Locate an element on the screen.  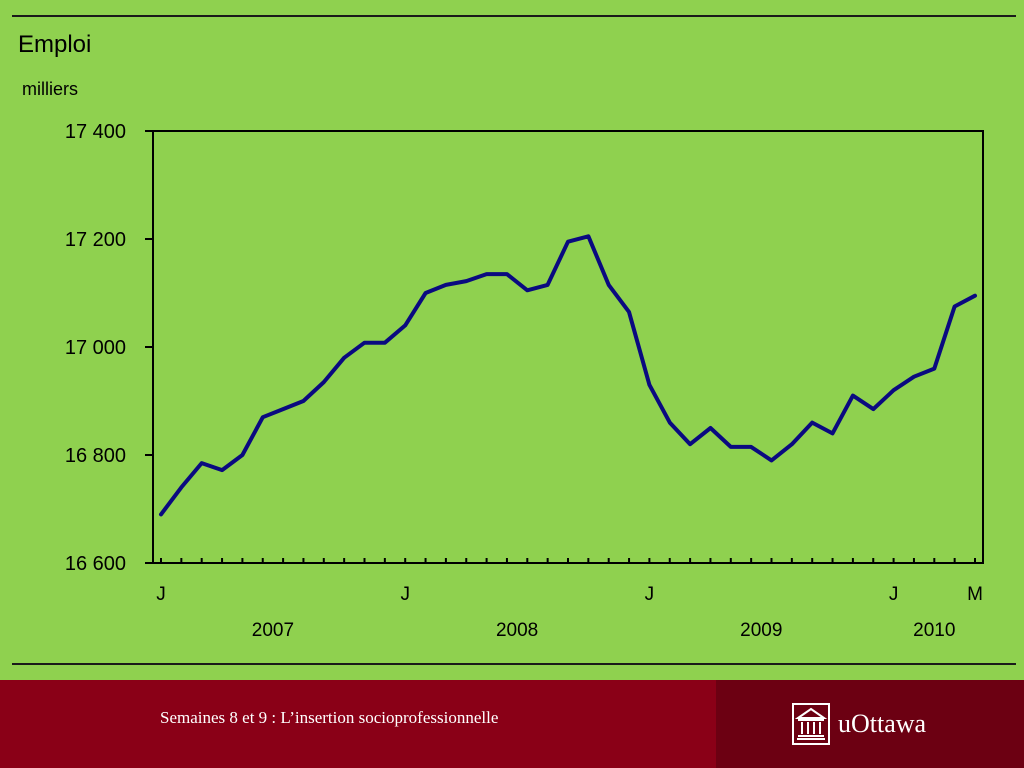
chart-title: Emploi is located at coordinates (54, 44).